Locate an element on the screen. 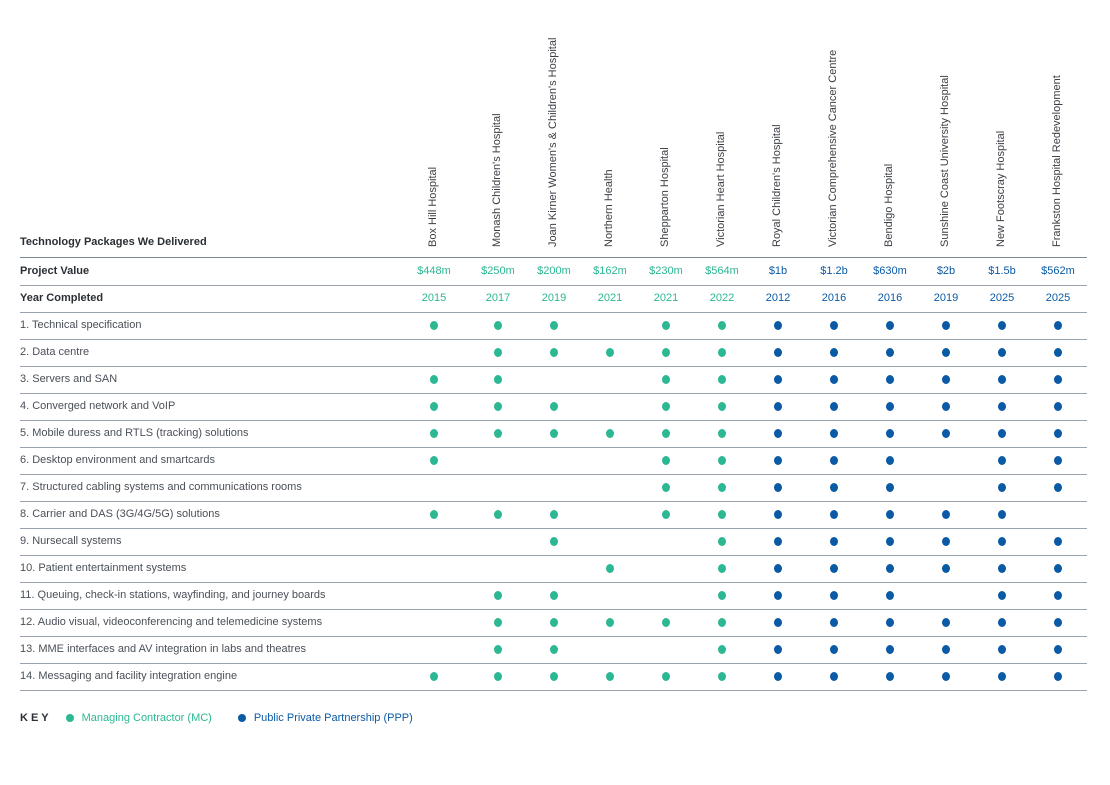 The height and width of the screenshot is (785, 1110). year-completed: 2021 is located at coordinates (666, 298).